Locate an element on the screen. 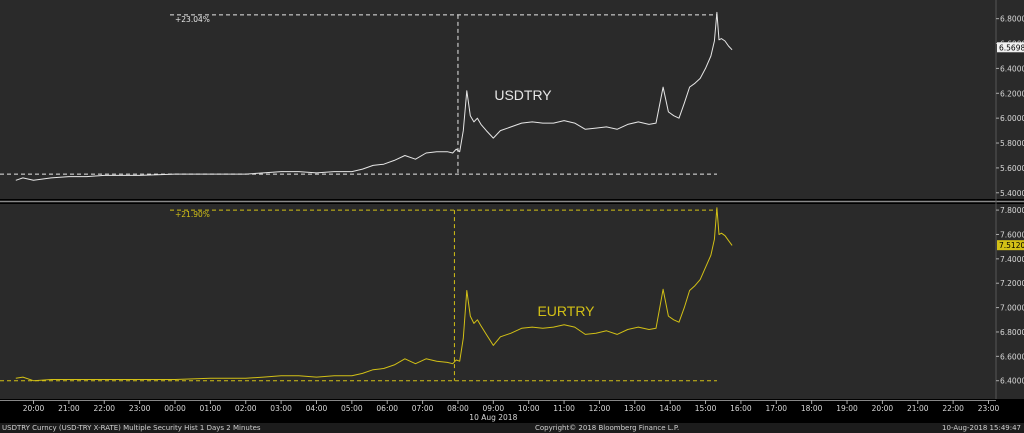 The width and height of the screenshot is (1024, 433). x-tick-label: 14:00 is located at coordinates (670, 408).